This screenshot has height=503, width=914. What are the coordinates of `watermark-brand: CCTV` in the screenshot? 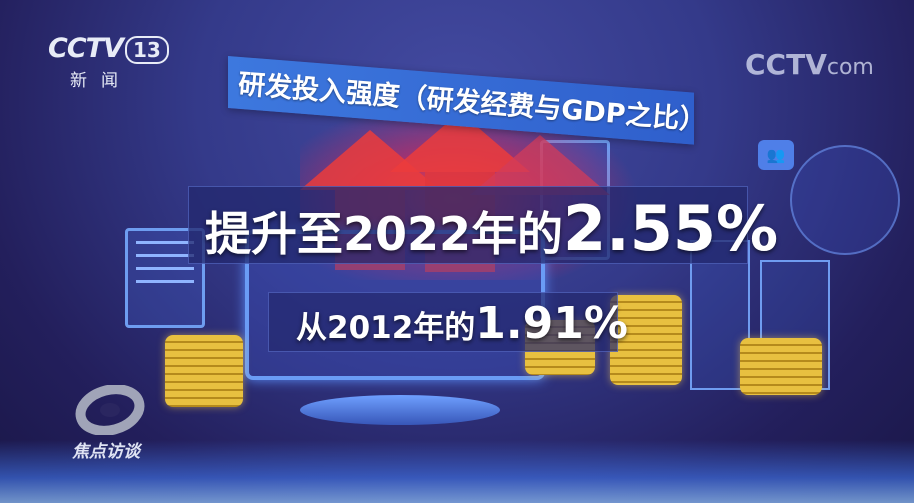 It's located at (786, 64).